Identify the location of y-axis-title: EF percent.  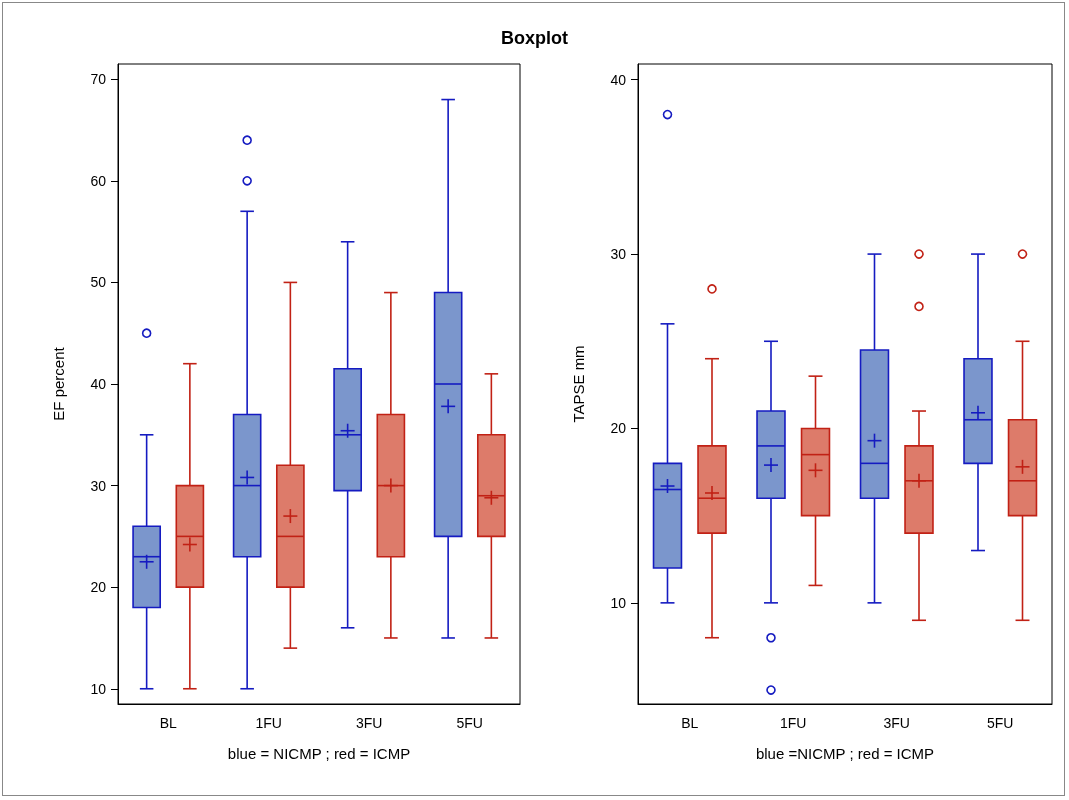
(58, 383).